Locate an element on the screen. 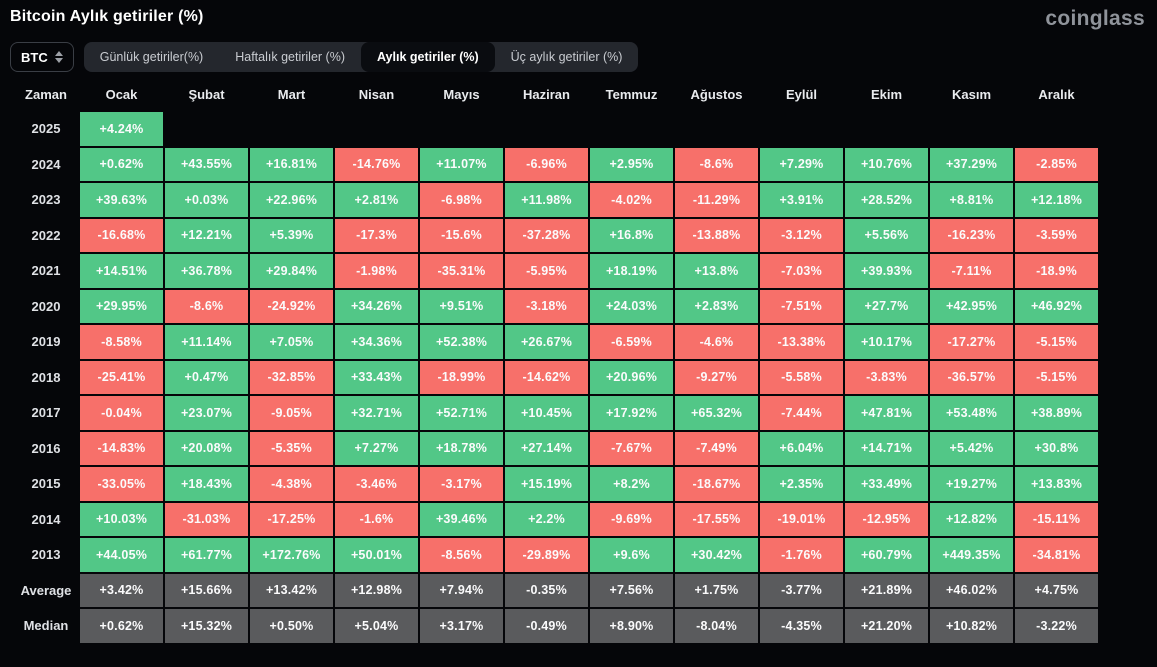 This screenshot has width=1157, height=667. return-cell: +65.32% is located at coordinates (716, 413).